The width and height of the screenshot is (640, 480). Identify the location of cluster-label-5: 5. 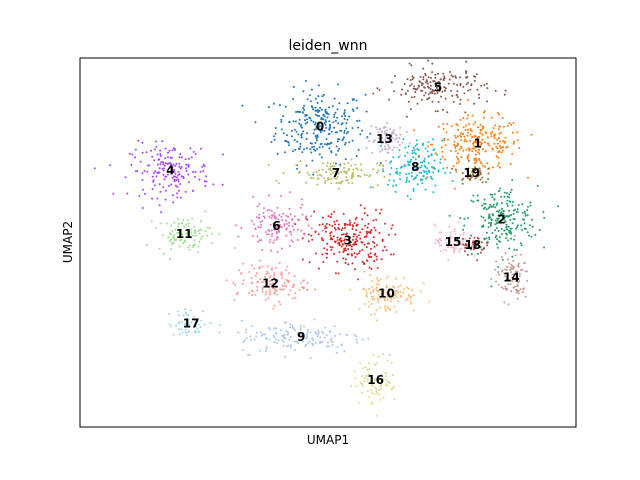
(438, 88).